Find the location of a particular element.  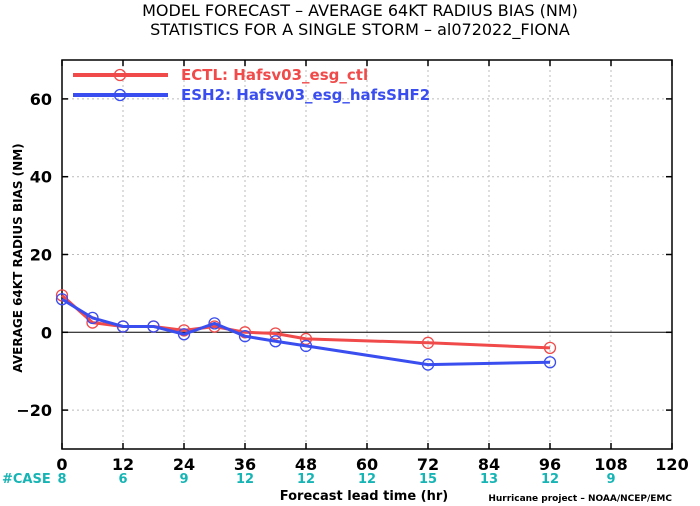

x-tick-label: 12 is located at coordinates (123, 464).